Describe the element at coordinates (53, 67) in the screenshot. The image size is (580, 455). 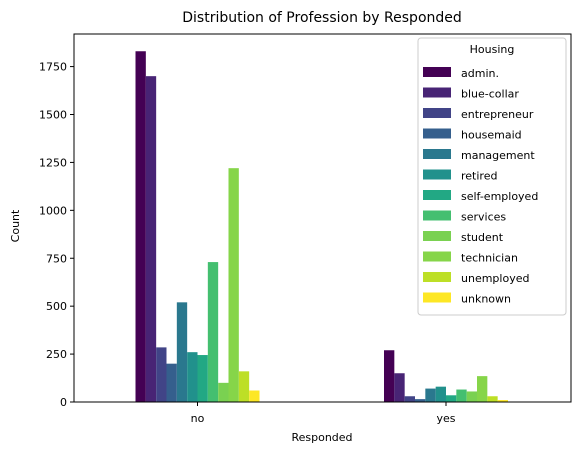
I see `y-tick-label: 1750` at that location.